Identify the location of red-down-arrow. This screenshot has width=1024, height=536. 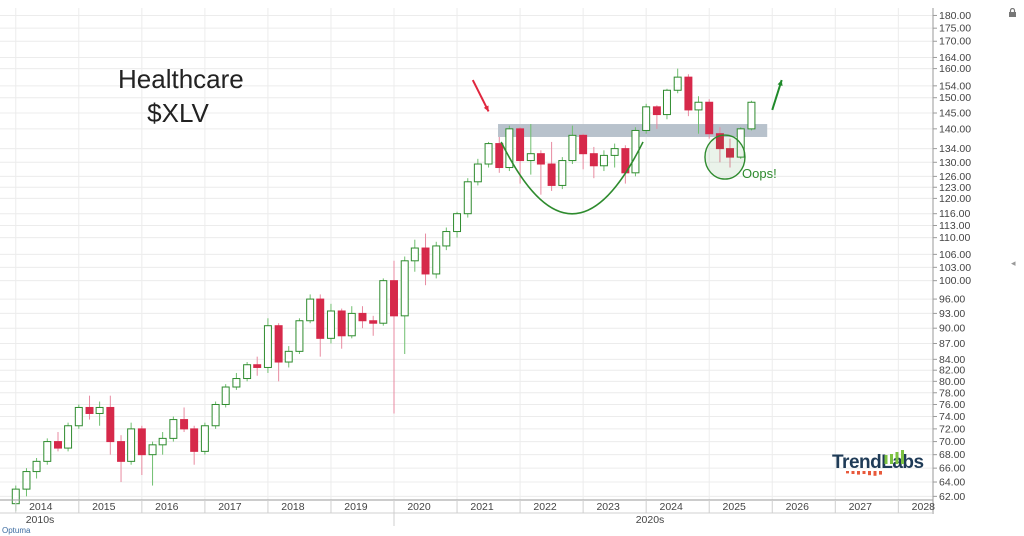
(480, 95).